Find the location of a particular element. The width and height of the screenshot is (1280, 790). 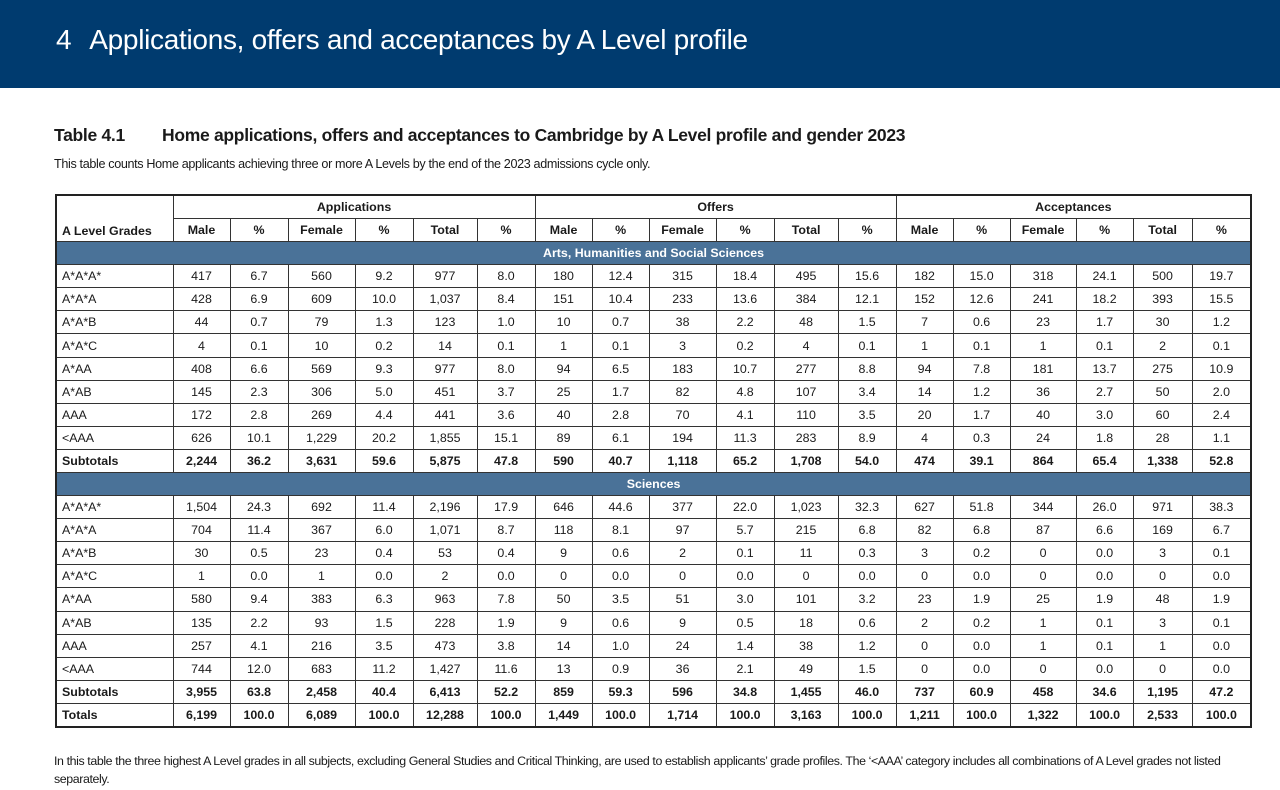

chapter-number: 4 is located at coordinates (64, 39).